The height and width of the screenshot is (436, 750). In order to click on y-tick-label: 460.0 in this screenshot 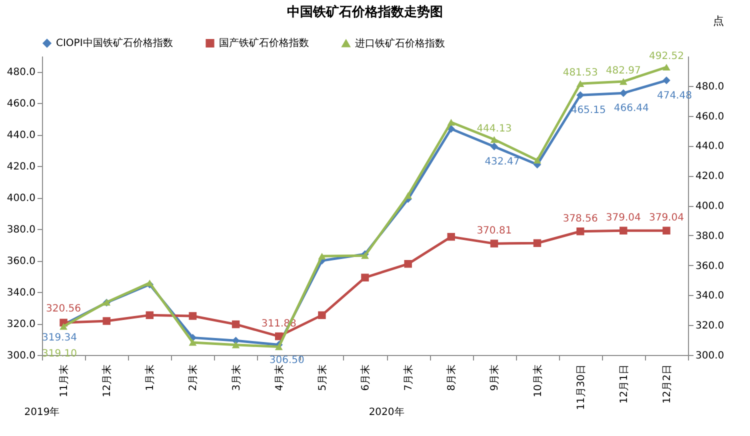, I will do `click(21, 104)`.